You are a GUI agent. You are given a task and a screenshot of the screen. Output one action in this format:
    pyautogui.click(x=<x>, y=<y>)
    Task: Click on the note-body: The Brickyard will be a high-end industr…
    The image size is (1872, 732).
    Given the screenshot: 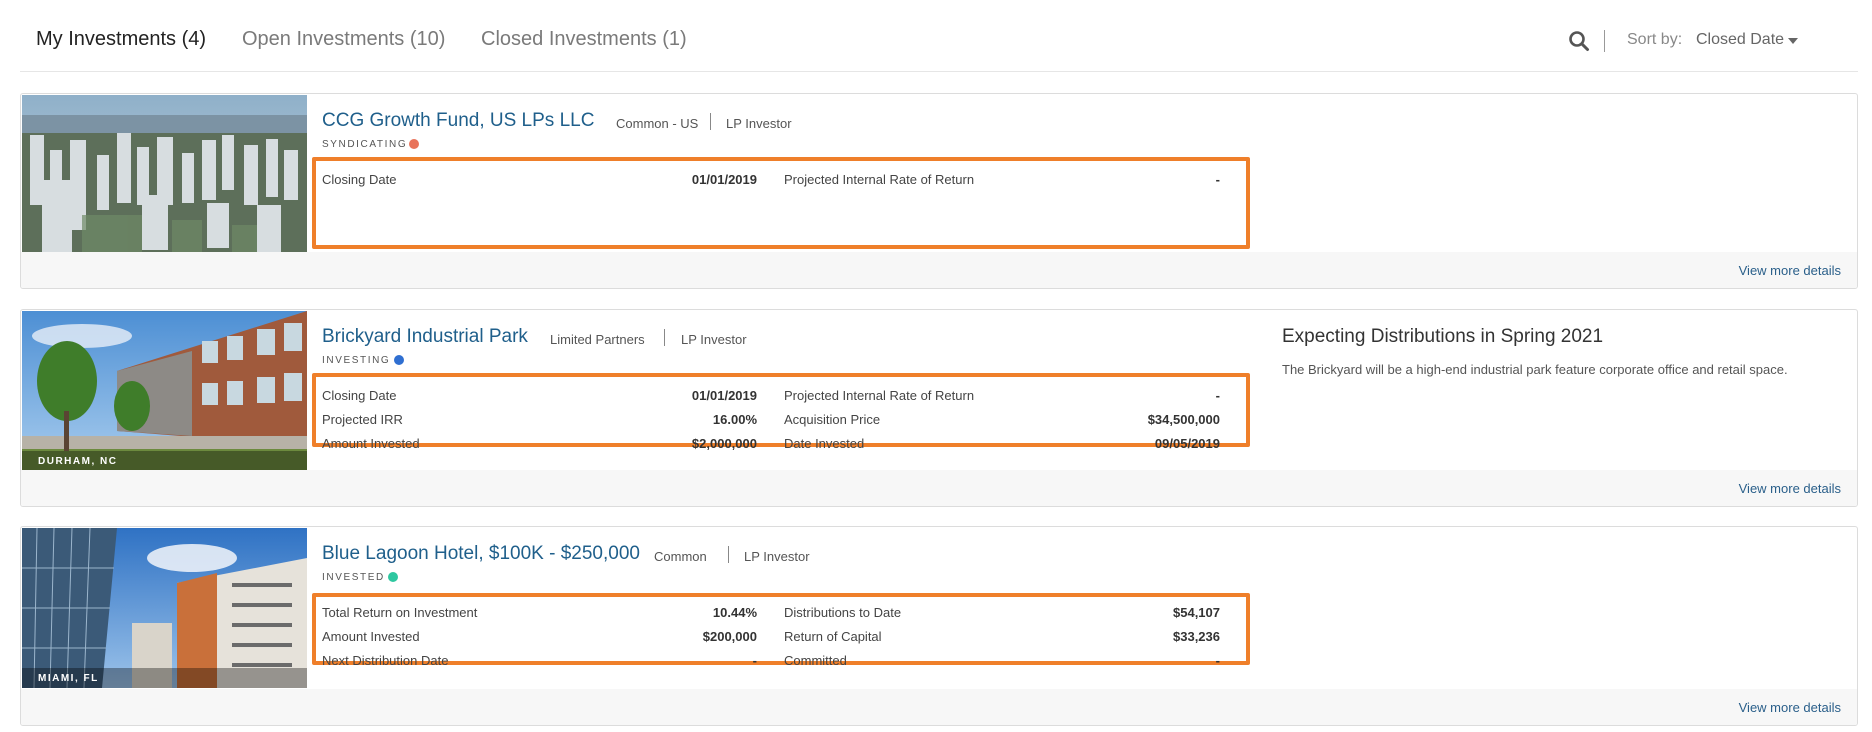 What is the action you would take?
    pyautogui.click(x=1535, y=369)
    